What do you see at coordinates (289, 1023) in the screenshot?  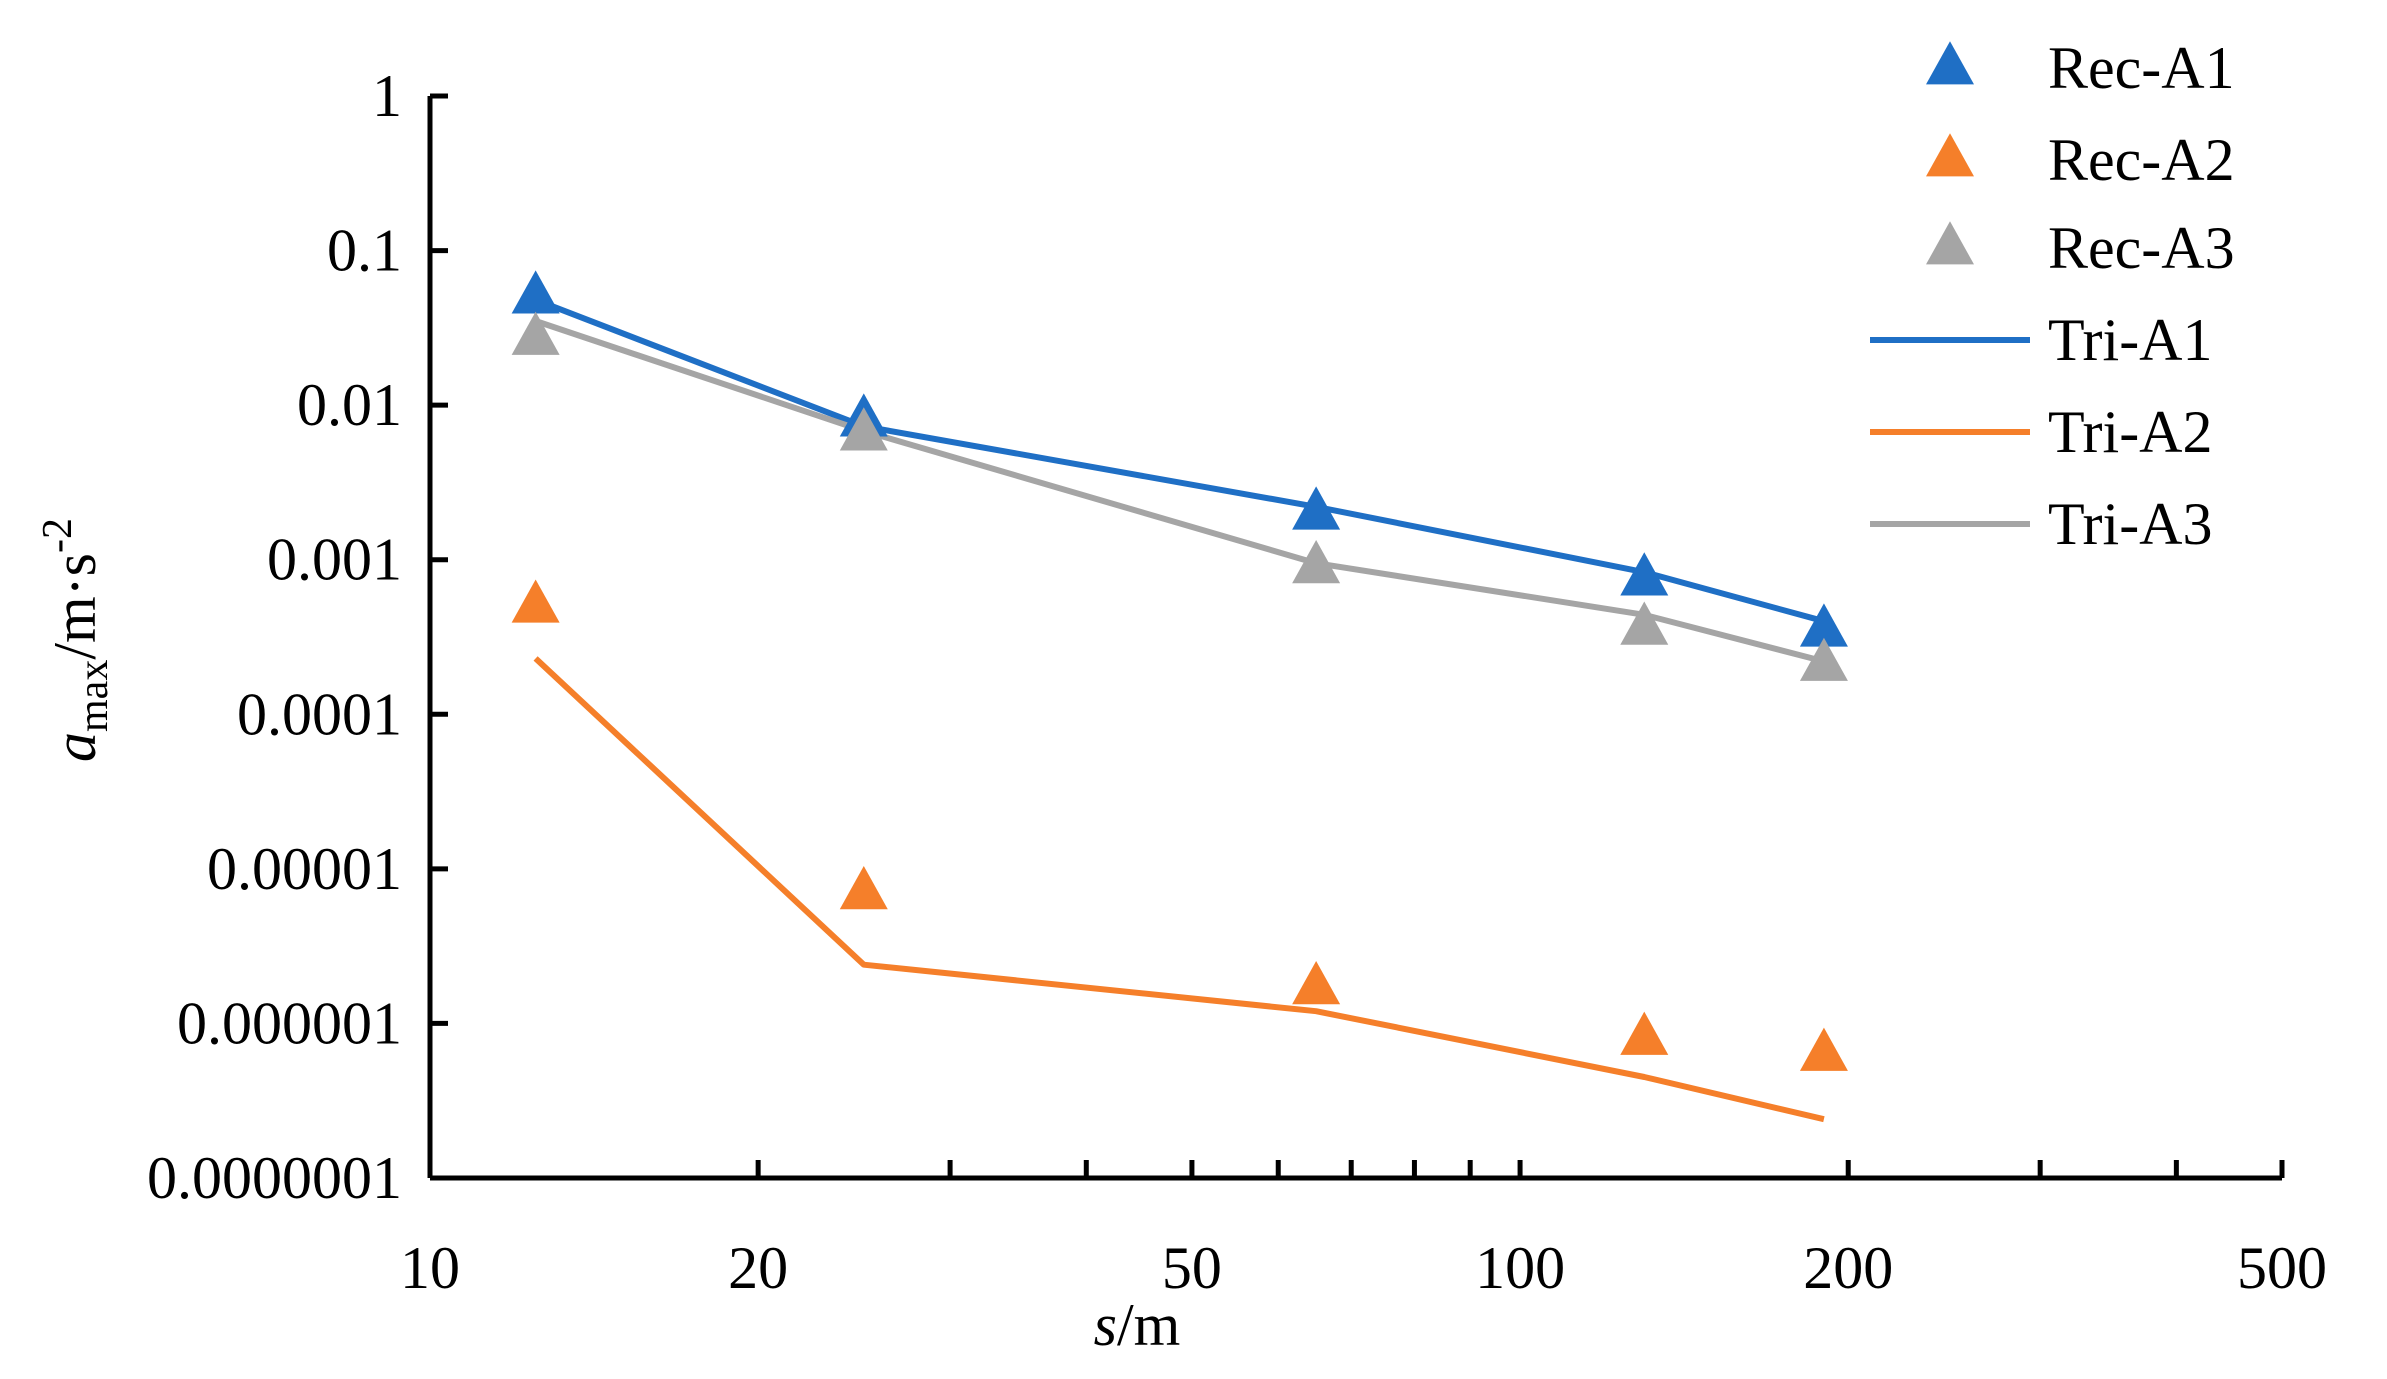 I see `y-tick-label: 0.000001` at bounding box center [289, 1023].